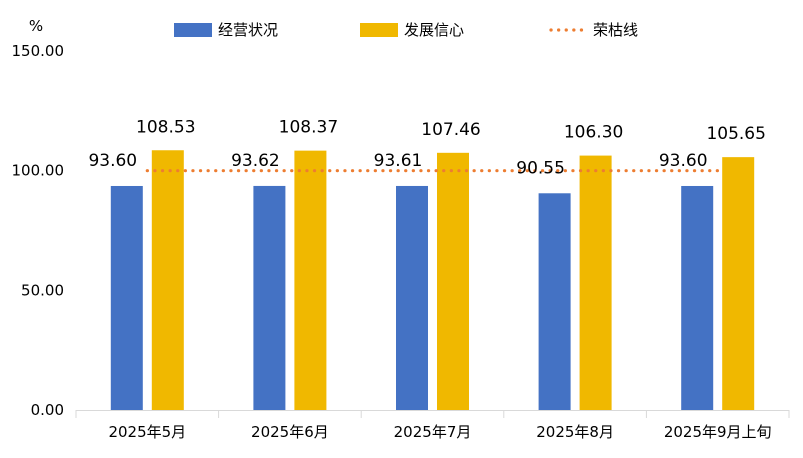 The width and height of the screenshot is (803, 458). I want to click on data-label: 93.61, so click(398, 161).